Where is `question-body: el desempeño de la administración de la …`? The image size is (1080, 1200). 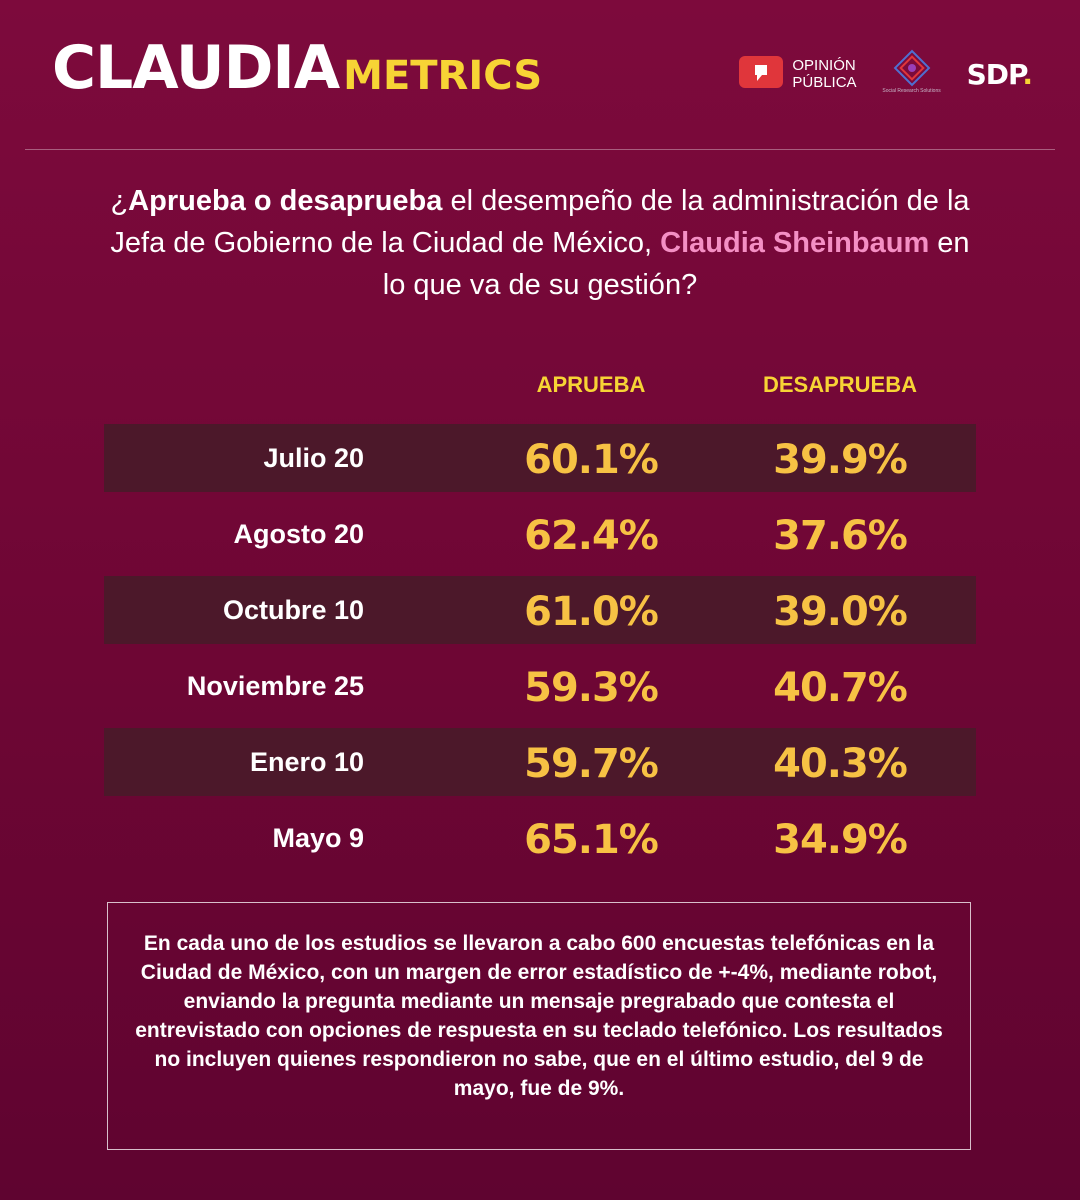 question-body: el desempeño de la administración de la … is located at coordinates (540, 222).